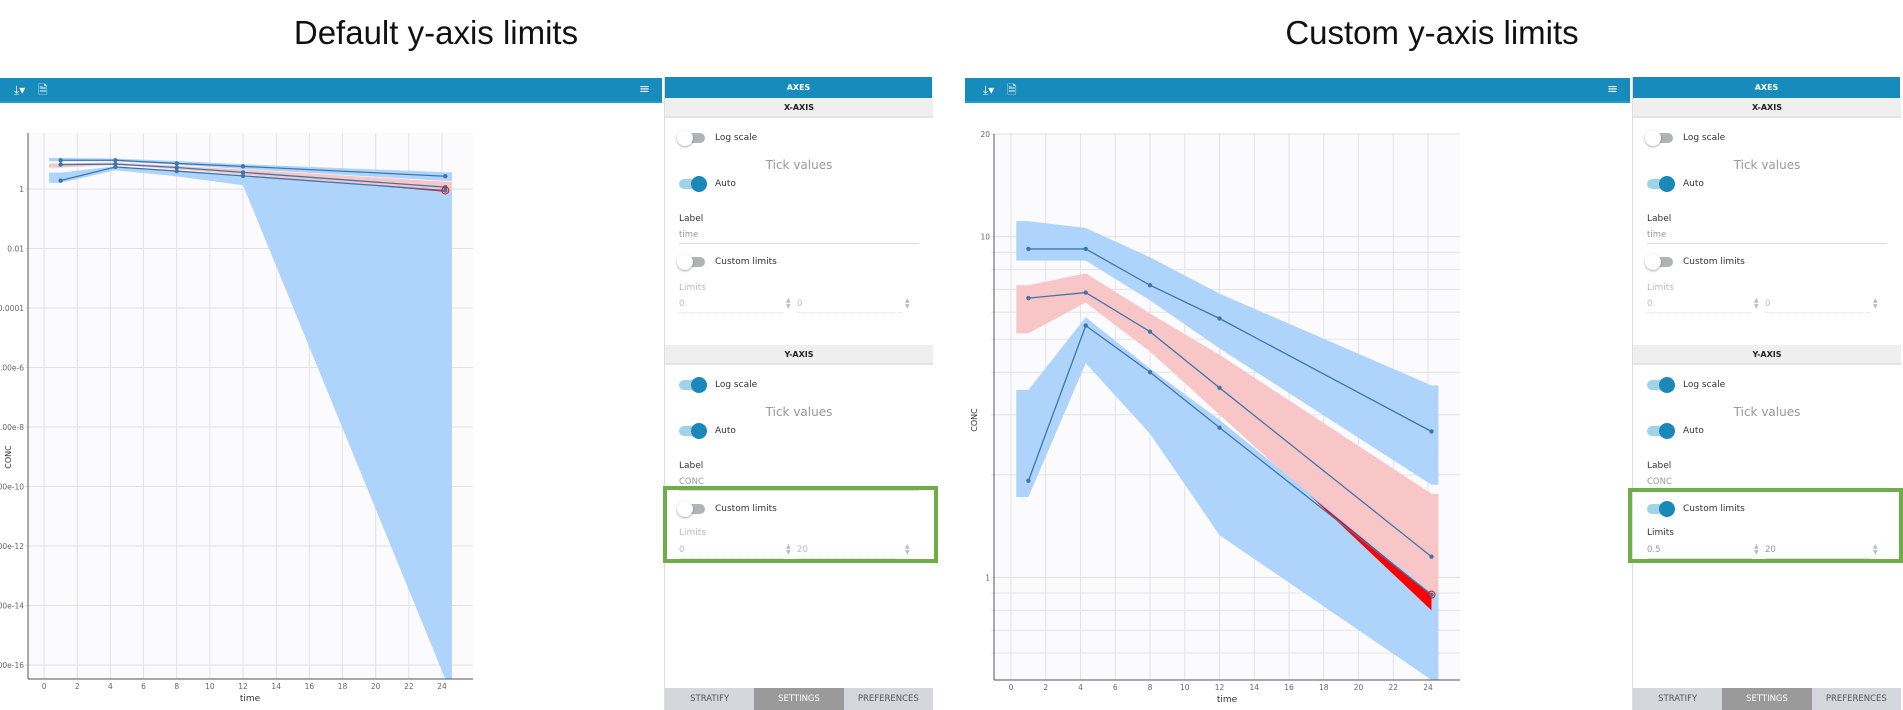 The width and height of the screenshot is (1903, 710). Describe the element at coordinates (436, 32) in the screenshot. I see `title-default-limits: Default y-axis limits` at that location.